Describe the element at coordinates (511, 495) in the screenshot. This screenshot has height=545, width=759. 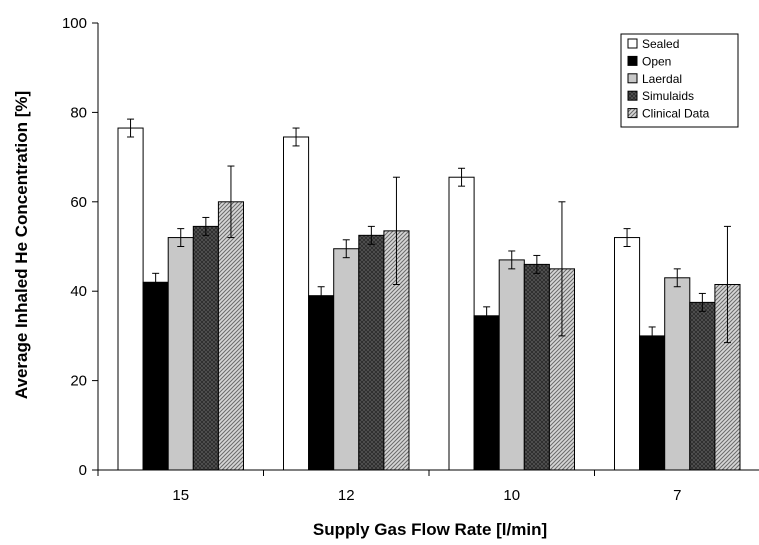
I see `x-tick-label: 10` at that location.